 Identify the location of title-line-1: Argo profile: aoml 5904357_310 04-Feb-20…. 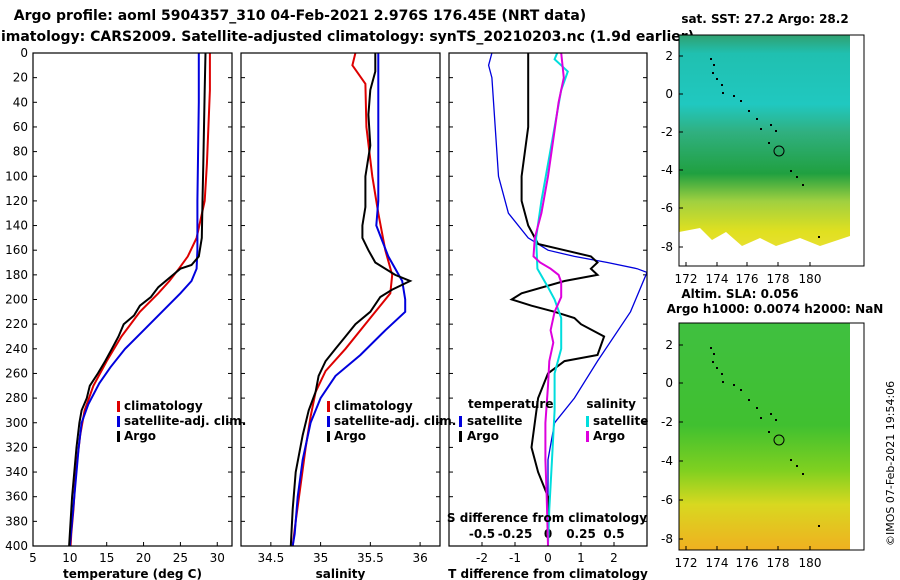
(300, 16).